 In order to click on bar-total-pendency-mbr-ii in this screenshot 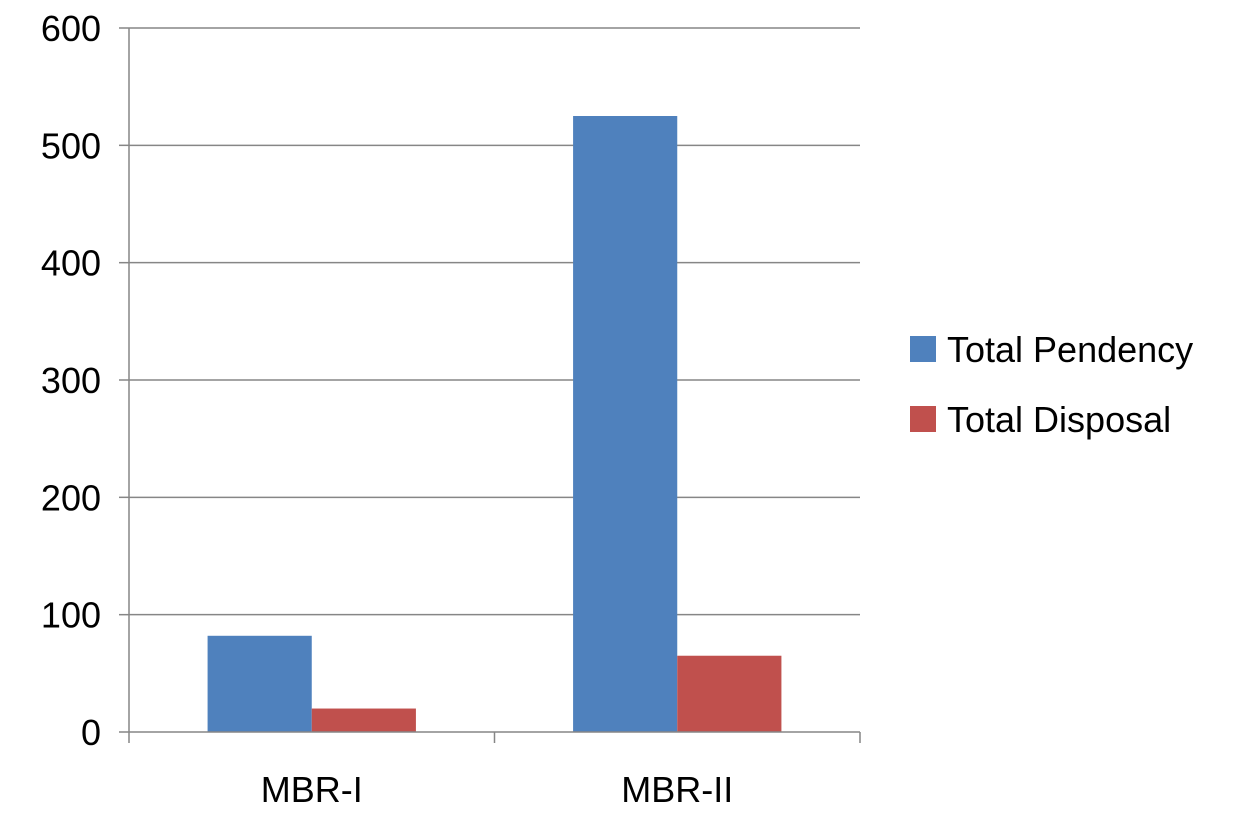, I will do `click(625, 424)`.